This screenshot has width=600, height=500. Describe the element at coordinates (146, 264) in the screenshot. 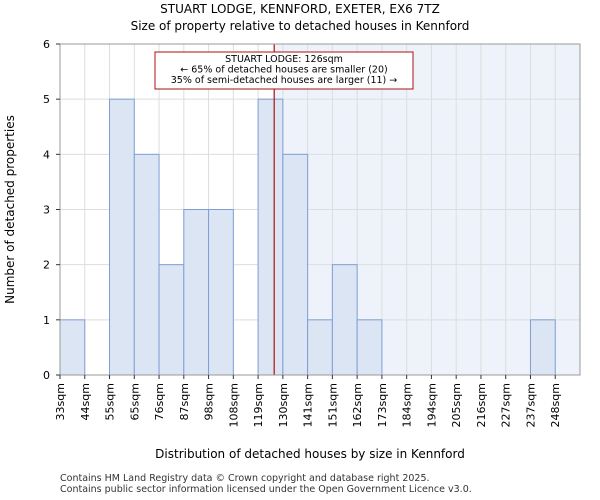

I see `bar-65sqm` at that location.